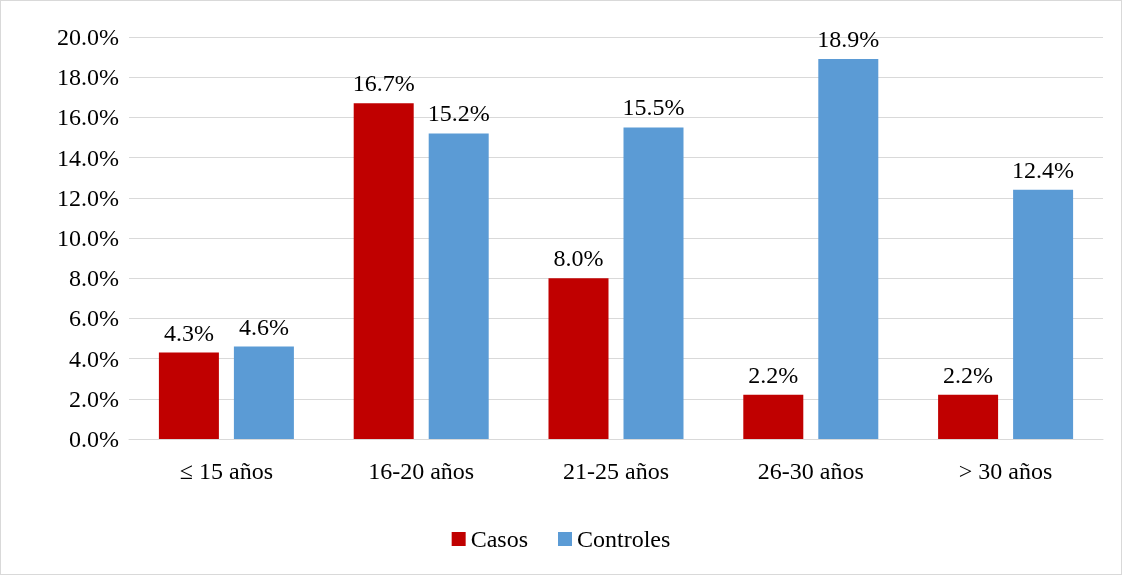  What do you see at coordinates (94, 358) in the screenshot?
I see `y-tick-label: 4.0%` at bounding box center [94, 358].